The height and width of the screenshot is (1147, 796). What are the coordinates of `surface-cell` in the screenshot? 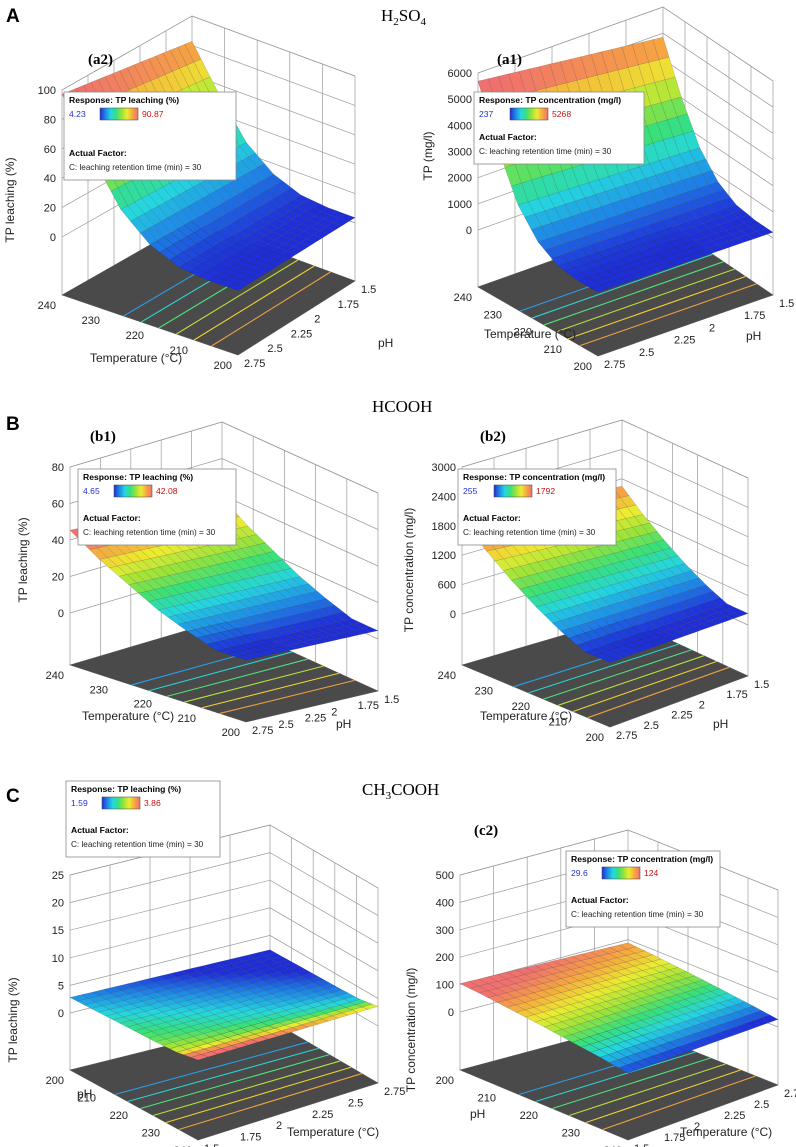 It's located at (79, 998).